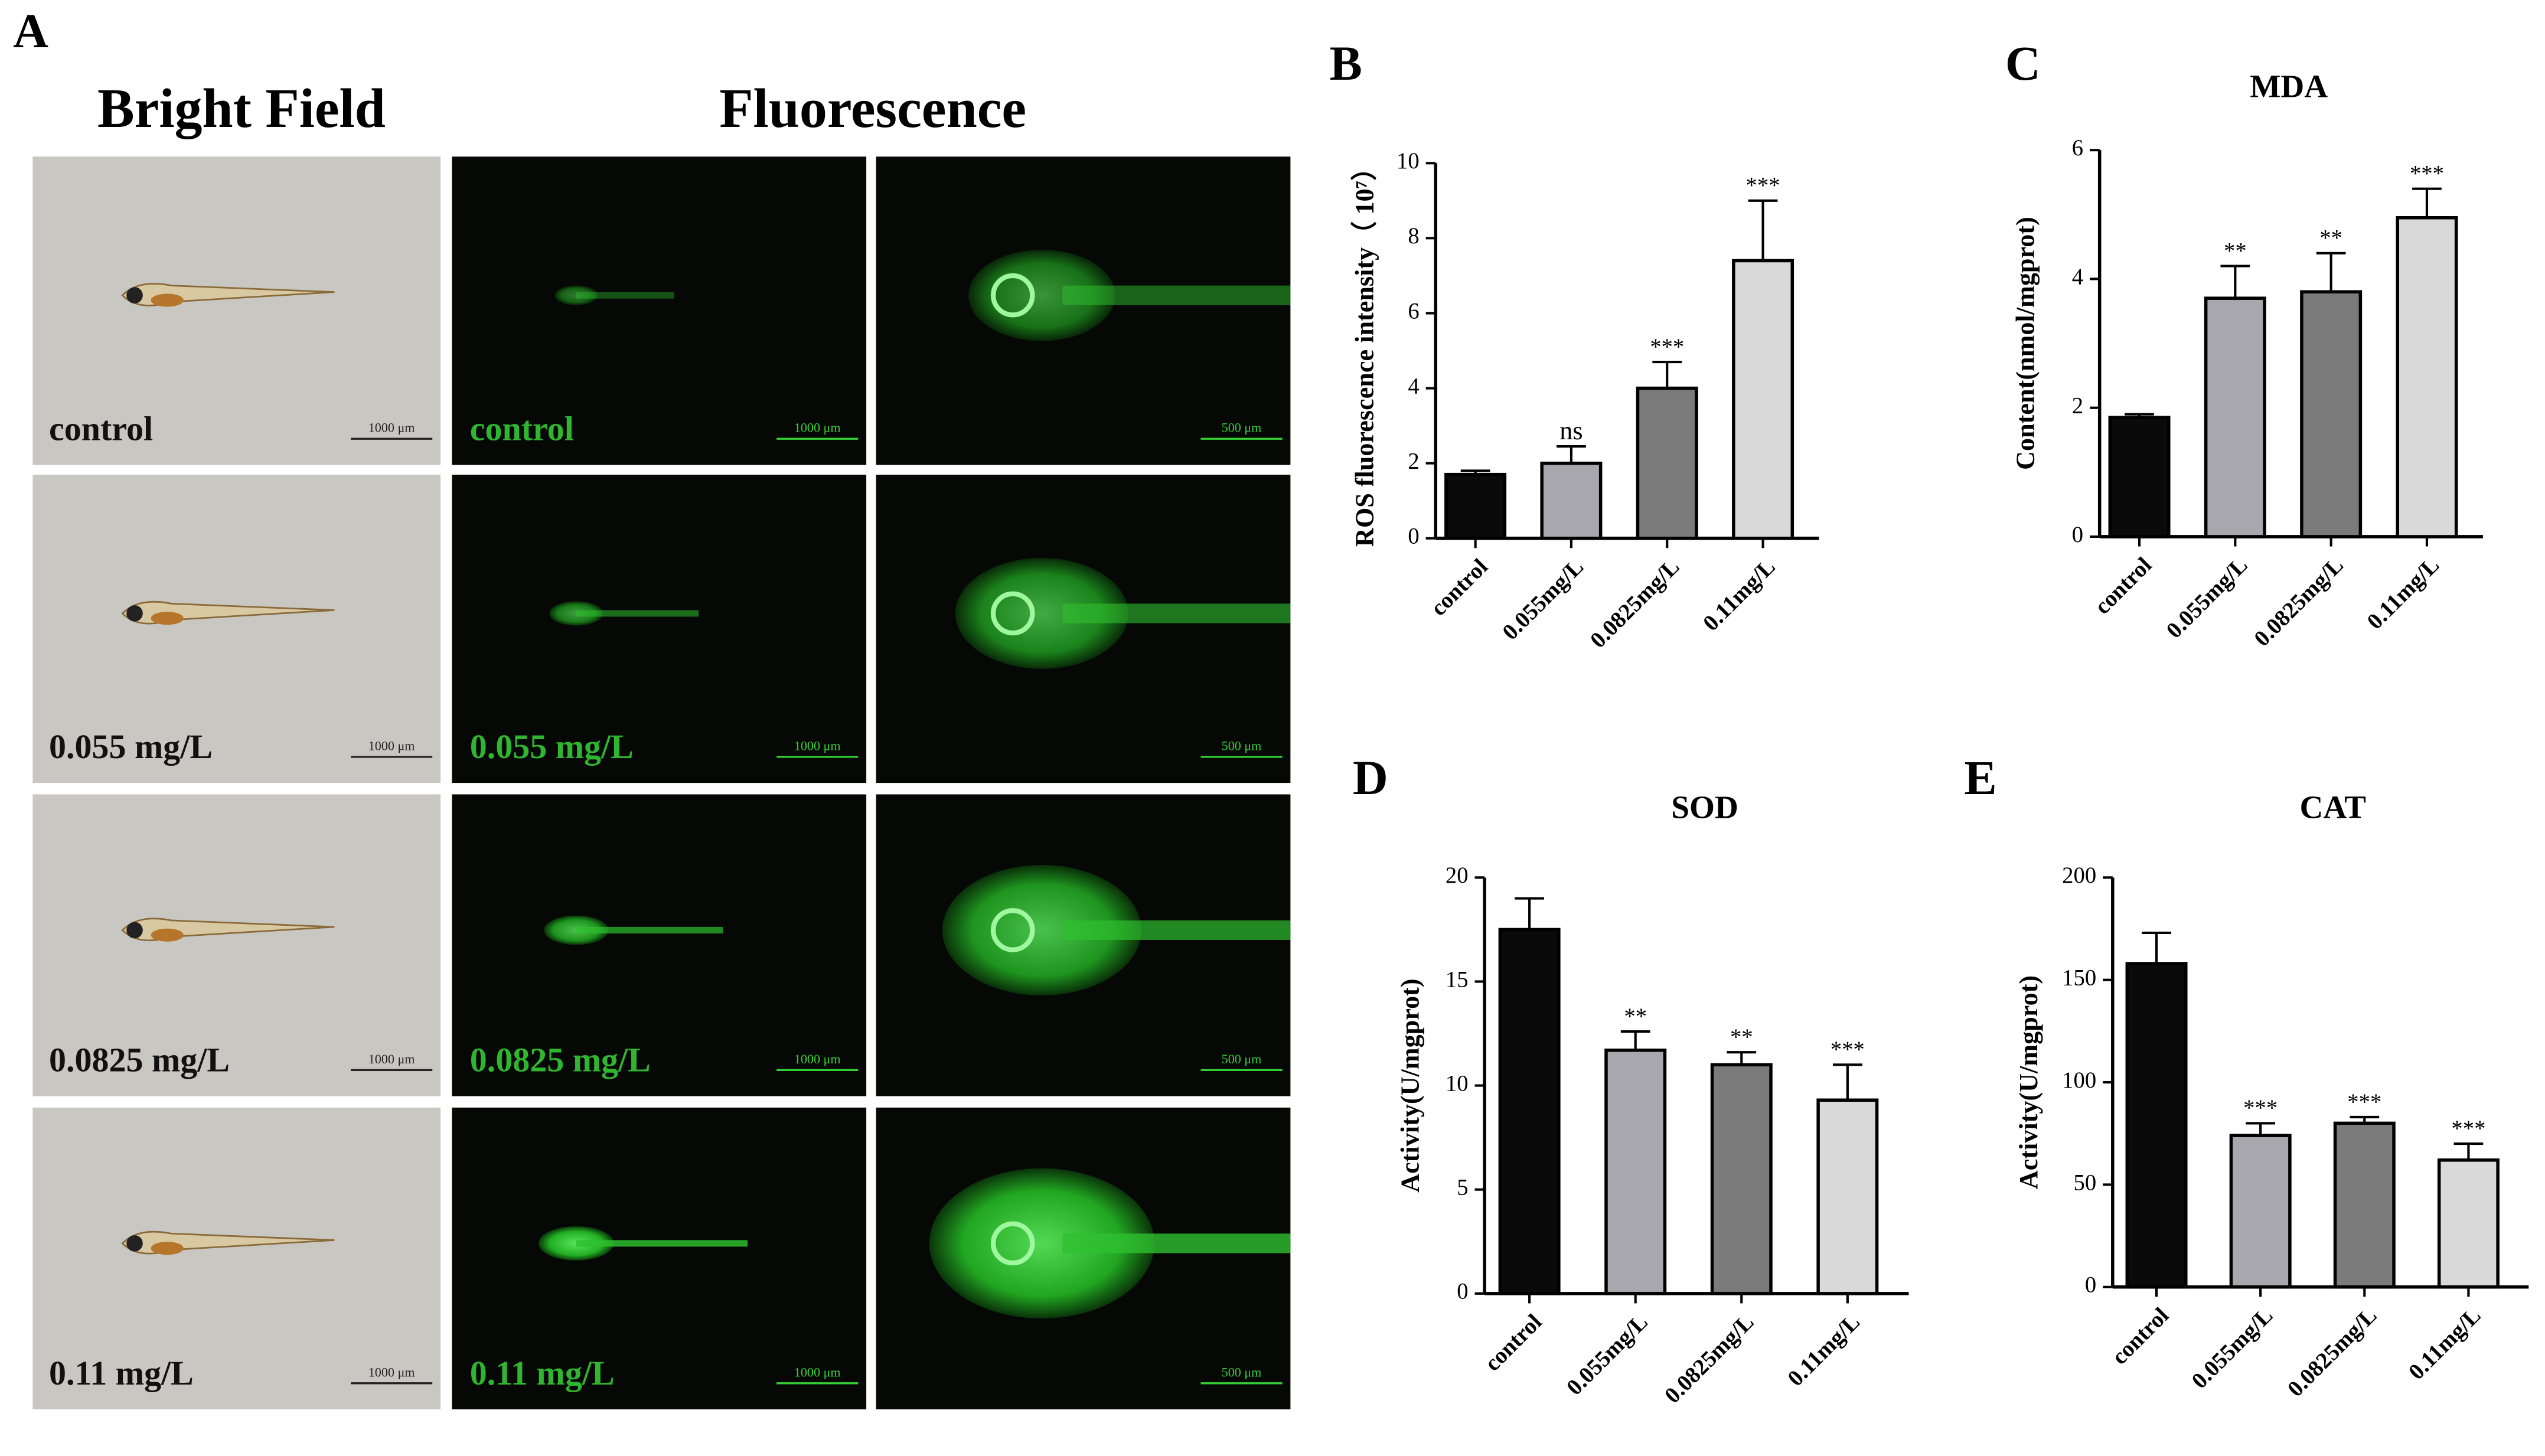 The height and width of the screenshot is (1456, 2545). Describe the element at coordinates (1457, 979) in the screenshot. I see `y-tick-label: 15` at that location.